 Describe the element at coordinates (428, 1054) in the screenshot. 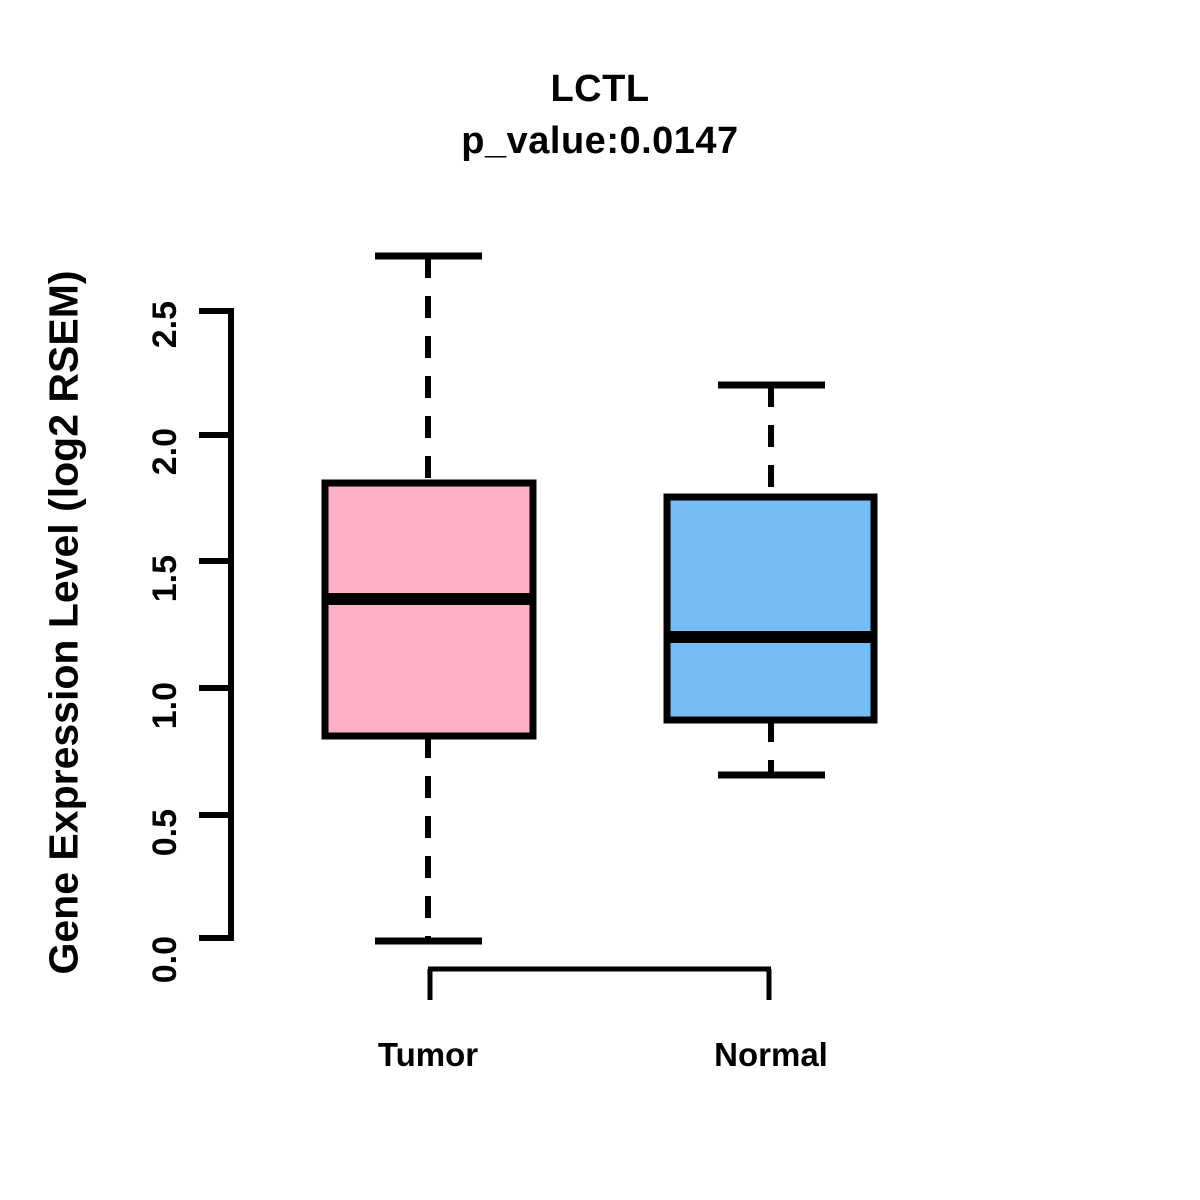

I see `x-tick-label-tumor: Tumor` at that location.